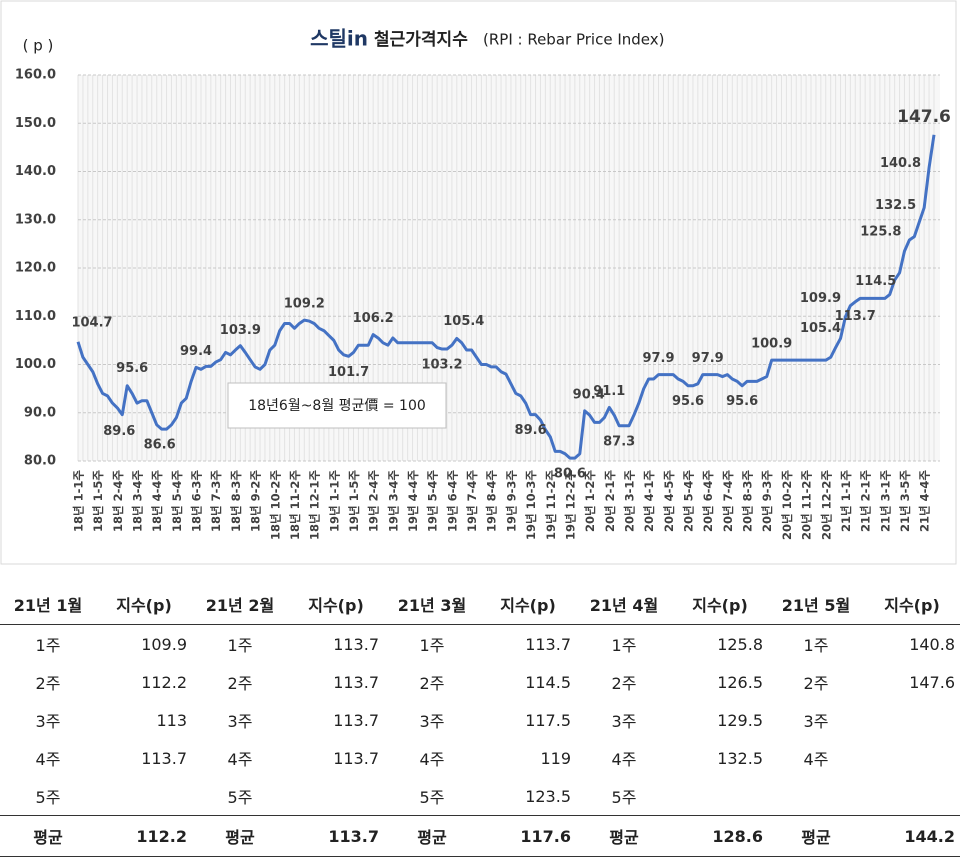 The image size is (960, 864). Describe the element at coordinates (548, 682) in the screenshot. I see `table-cell: 114.5` at that location.